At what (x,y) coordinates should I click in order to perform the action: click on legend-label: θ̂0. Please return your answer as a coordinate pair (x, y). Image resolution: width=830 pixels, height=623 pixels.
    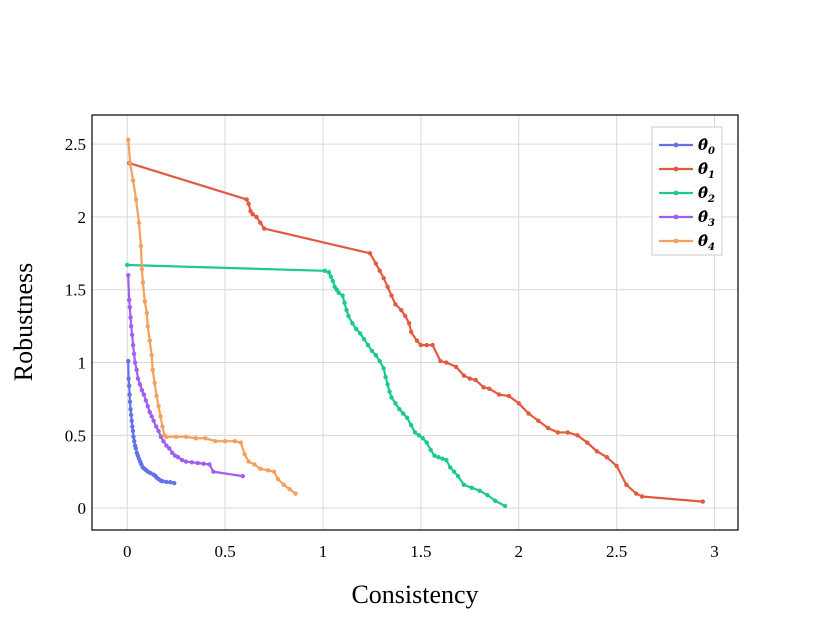
    Looking at the image, I should click on (706, 146).